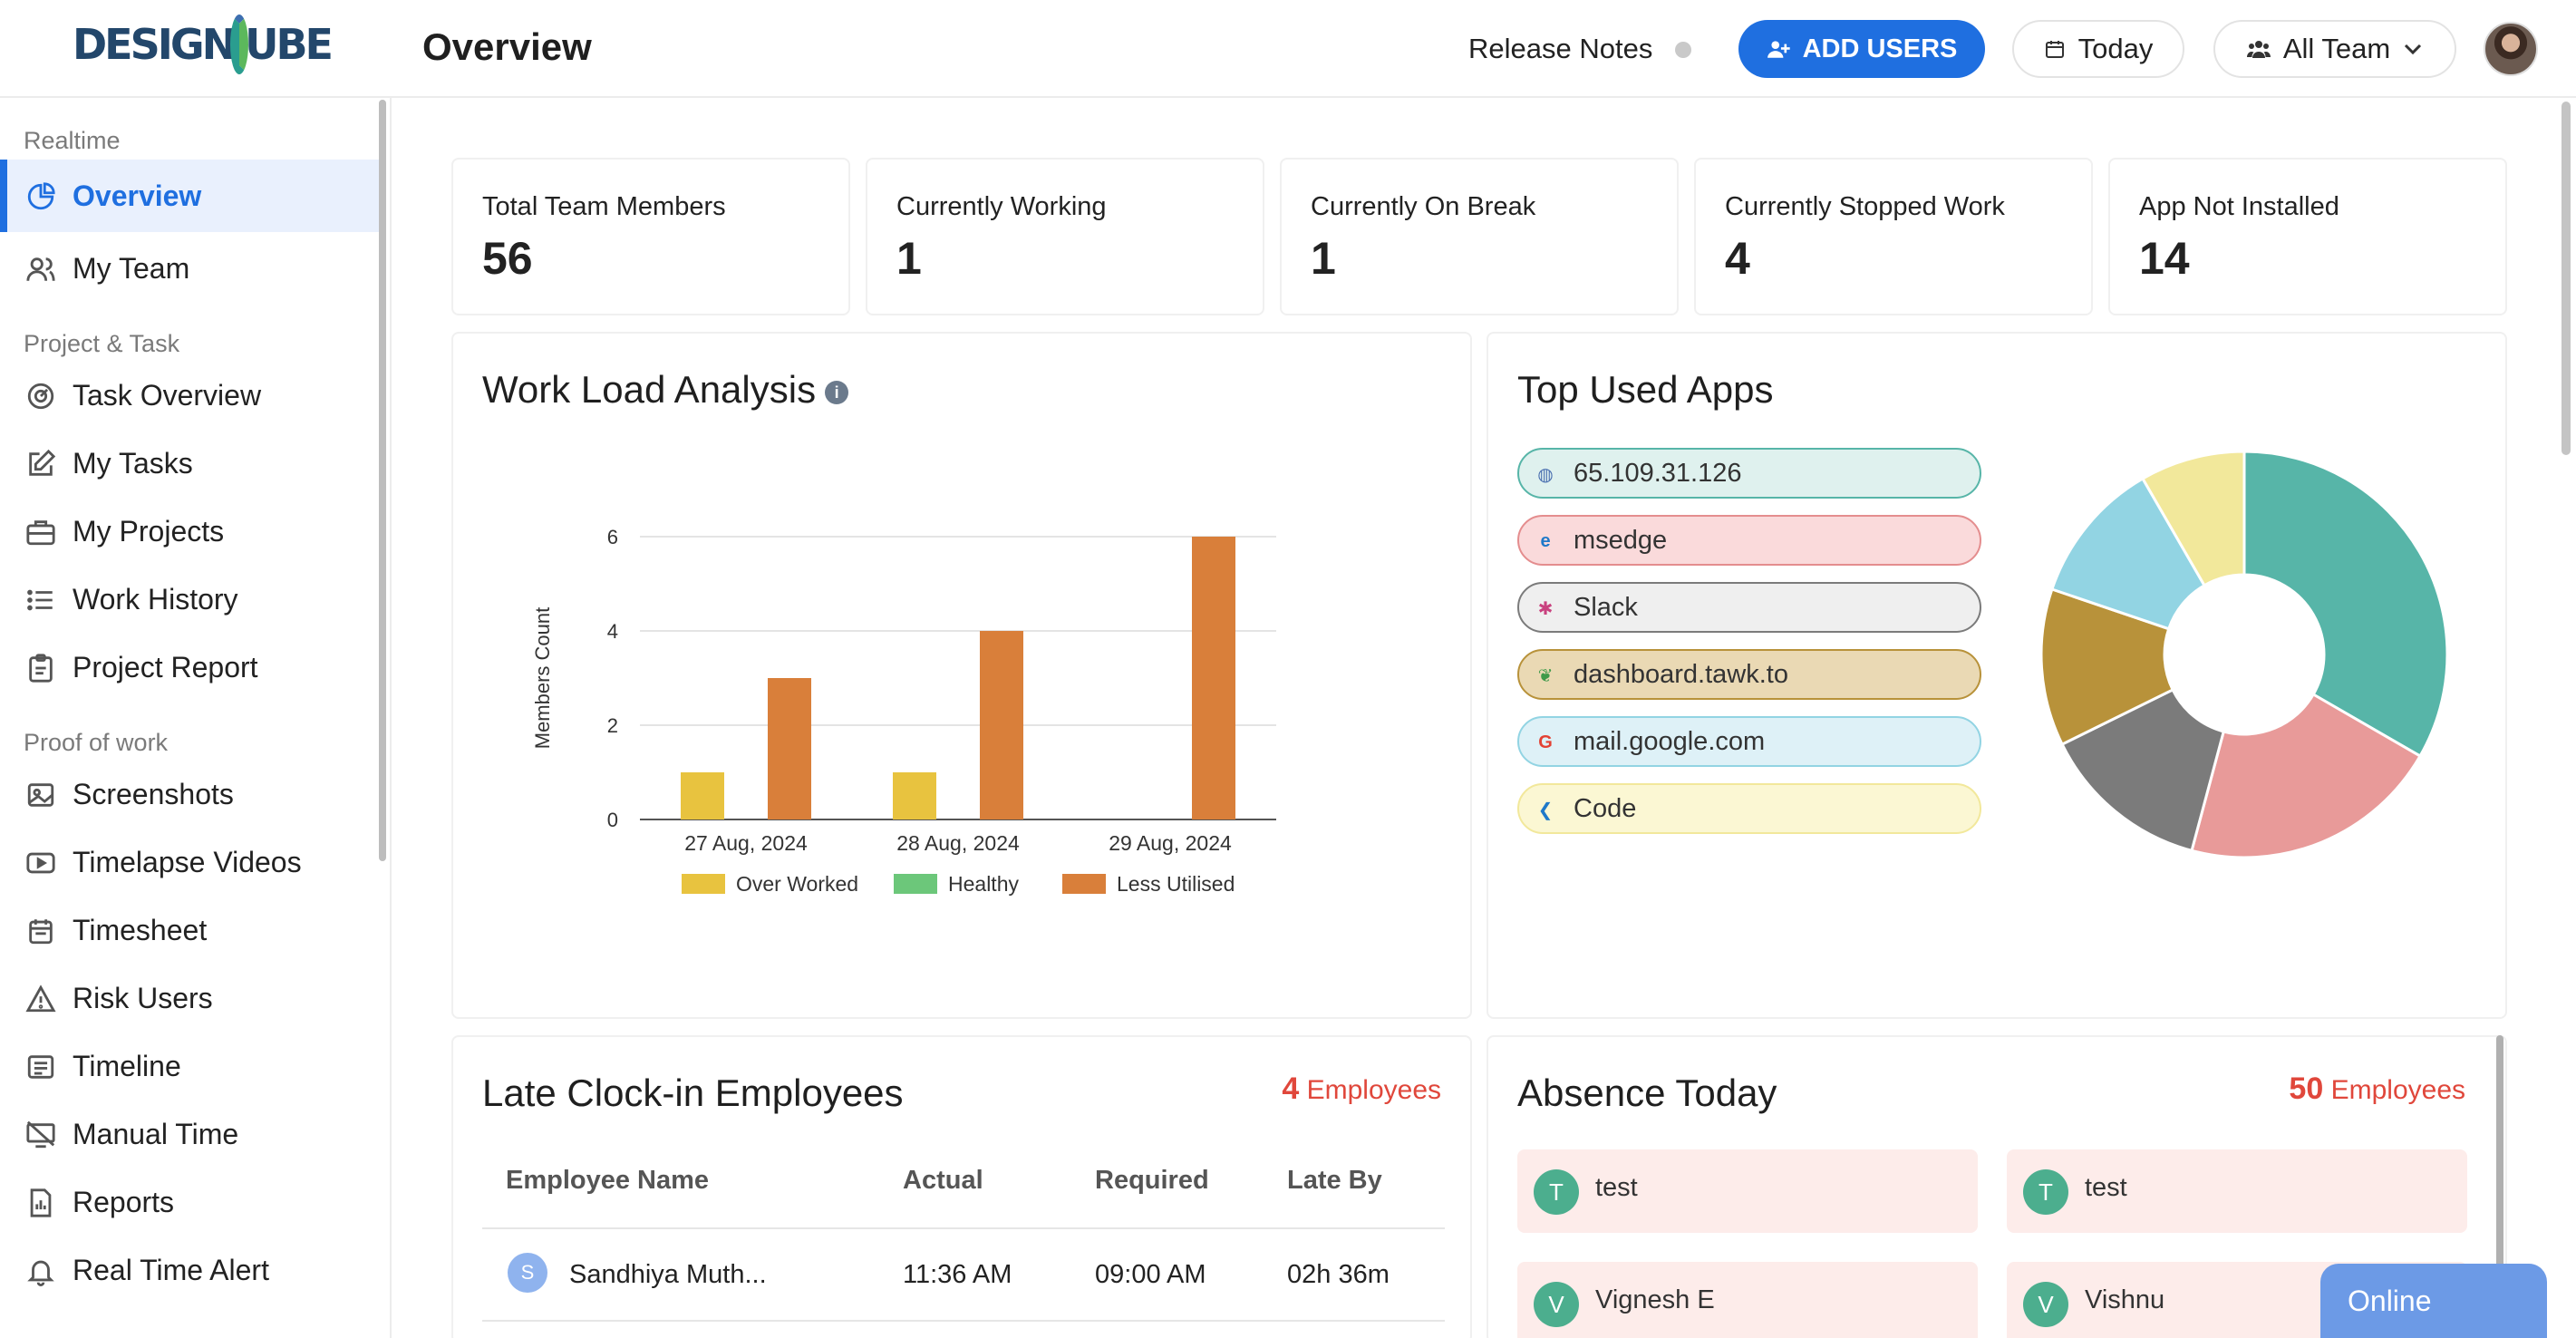 The height and width of the screenshot is (1338, 2576). What do you see at coordinates (1605, 808) in the screenshot?
I see `app-name: Code` at bounding box center [1605, 808].